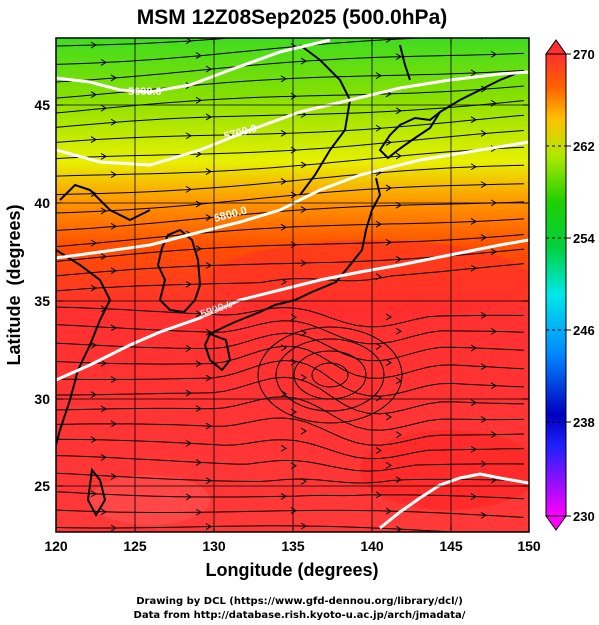 This screenshot has height=625, width=599. I want to click on colorbar-bottom-arrow, so click(556, 523).